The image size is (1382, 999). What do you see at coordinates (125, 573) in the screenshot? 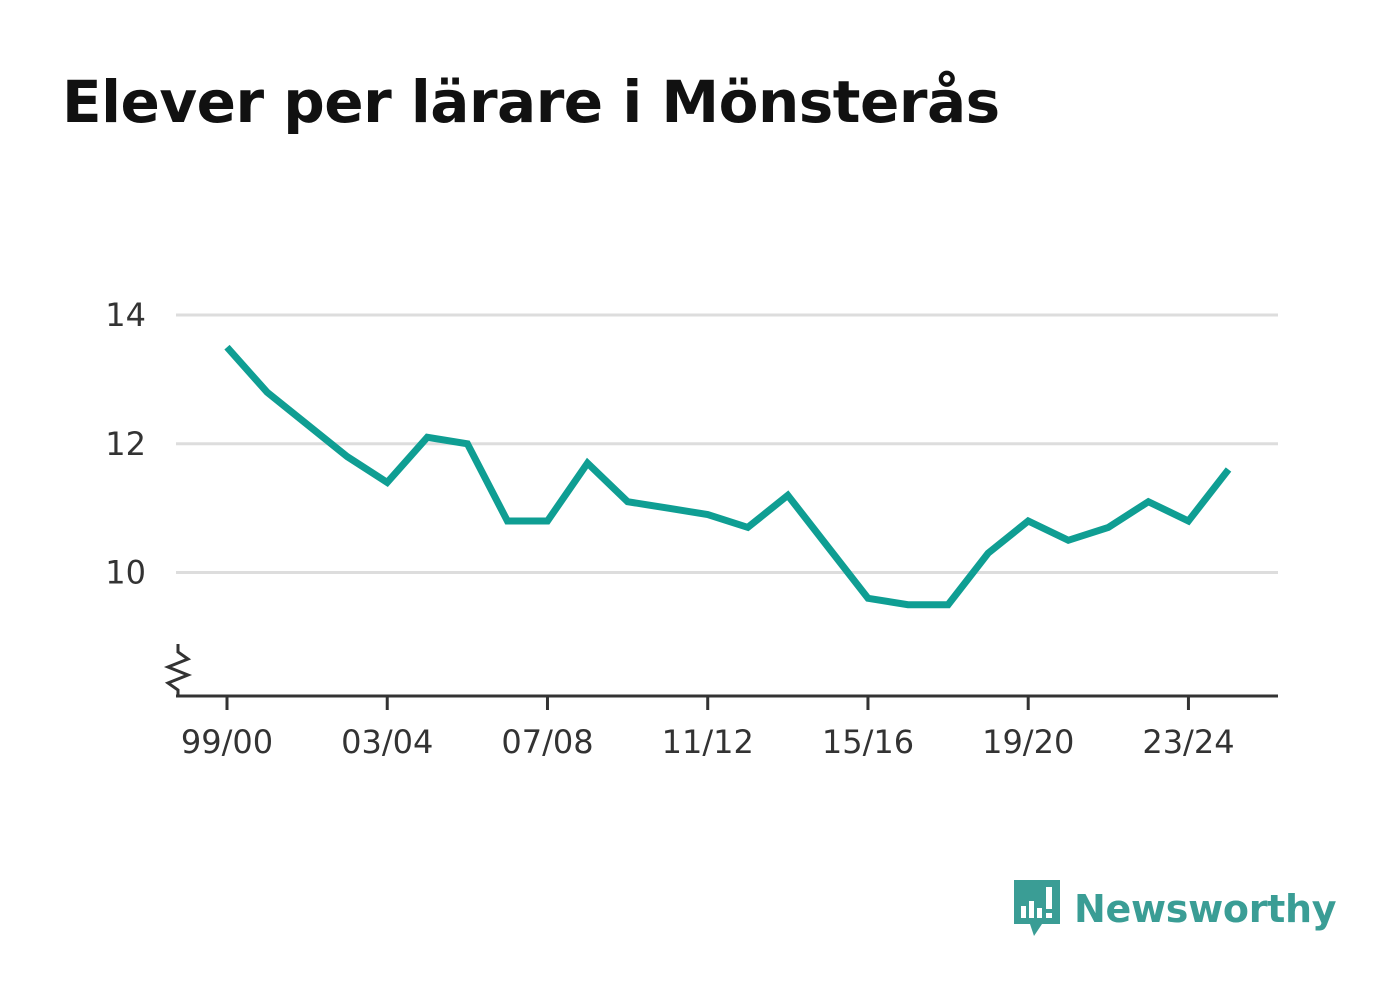
I see `y-tick-label-10: 10` at bounding box center [125, 573].